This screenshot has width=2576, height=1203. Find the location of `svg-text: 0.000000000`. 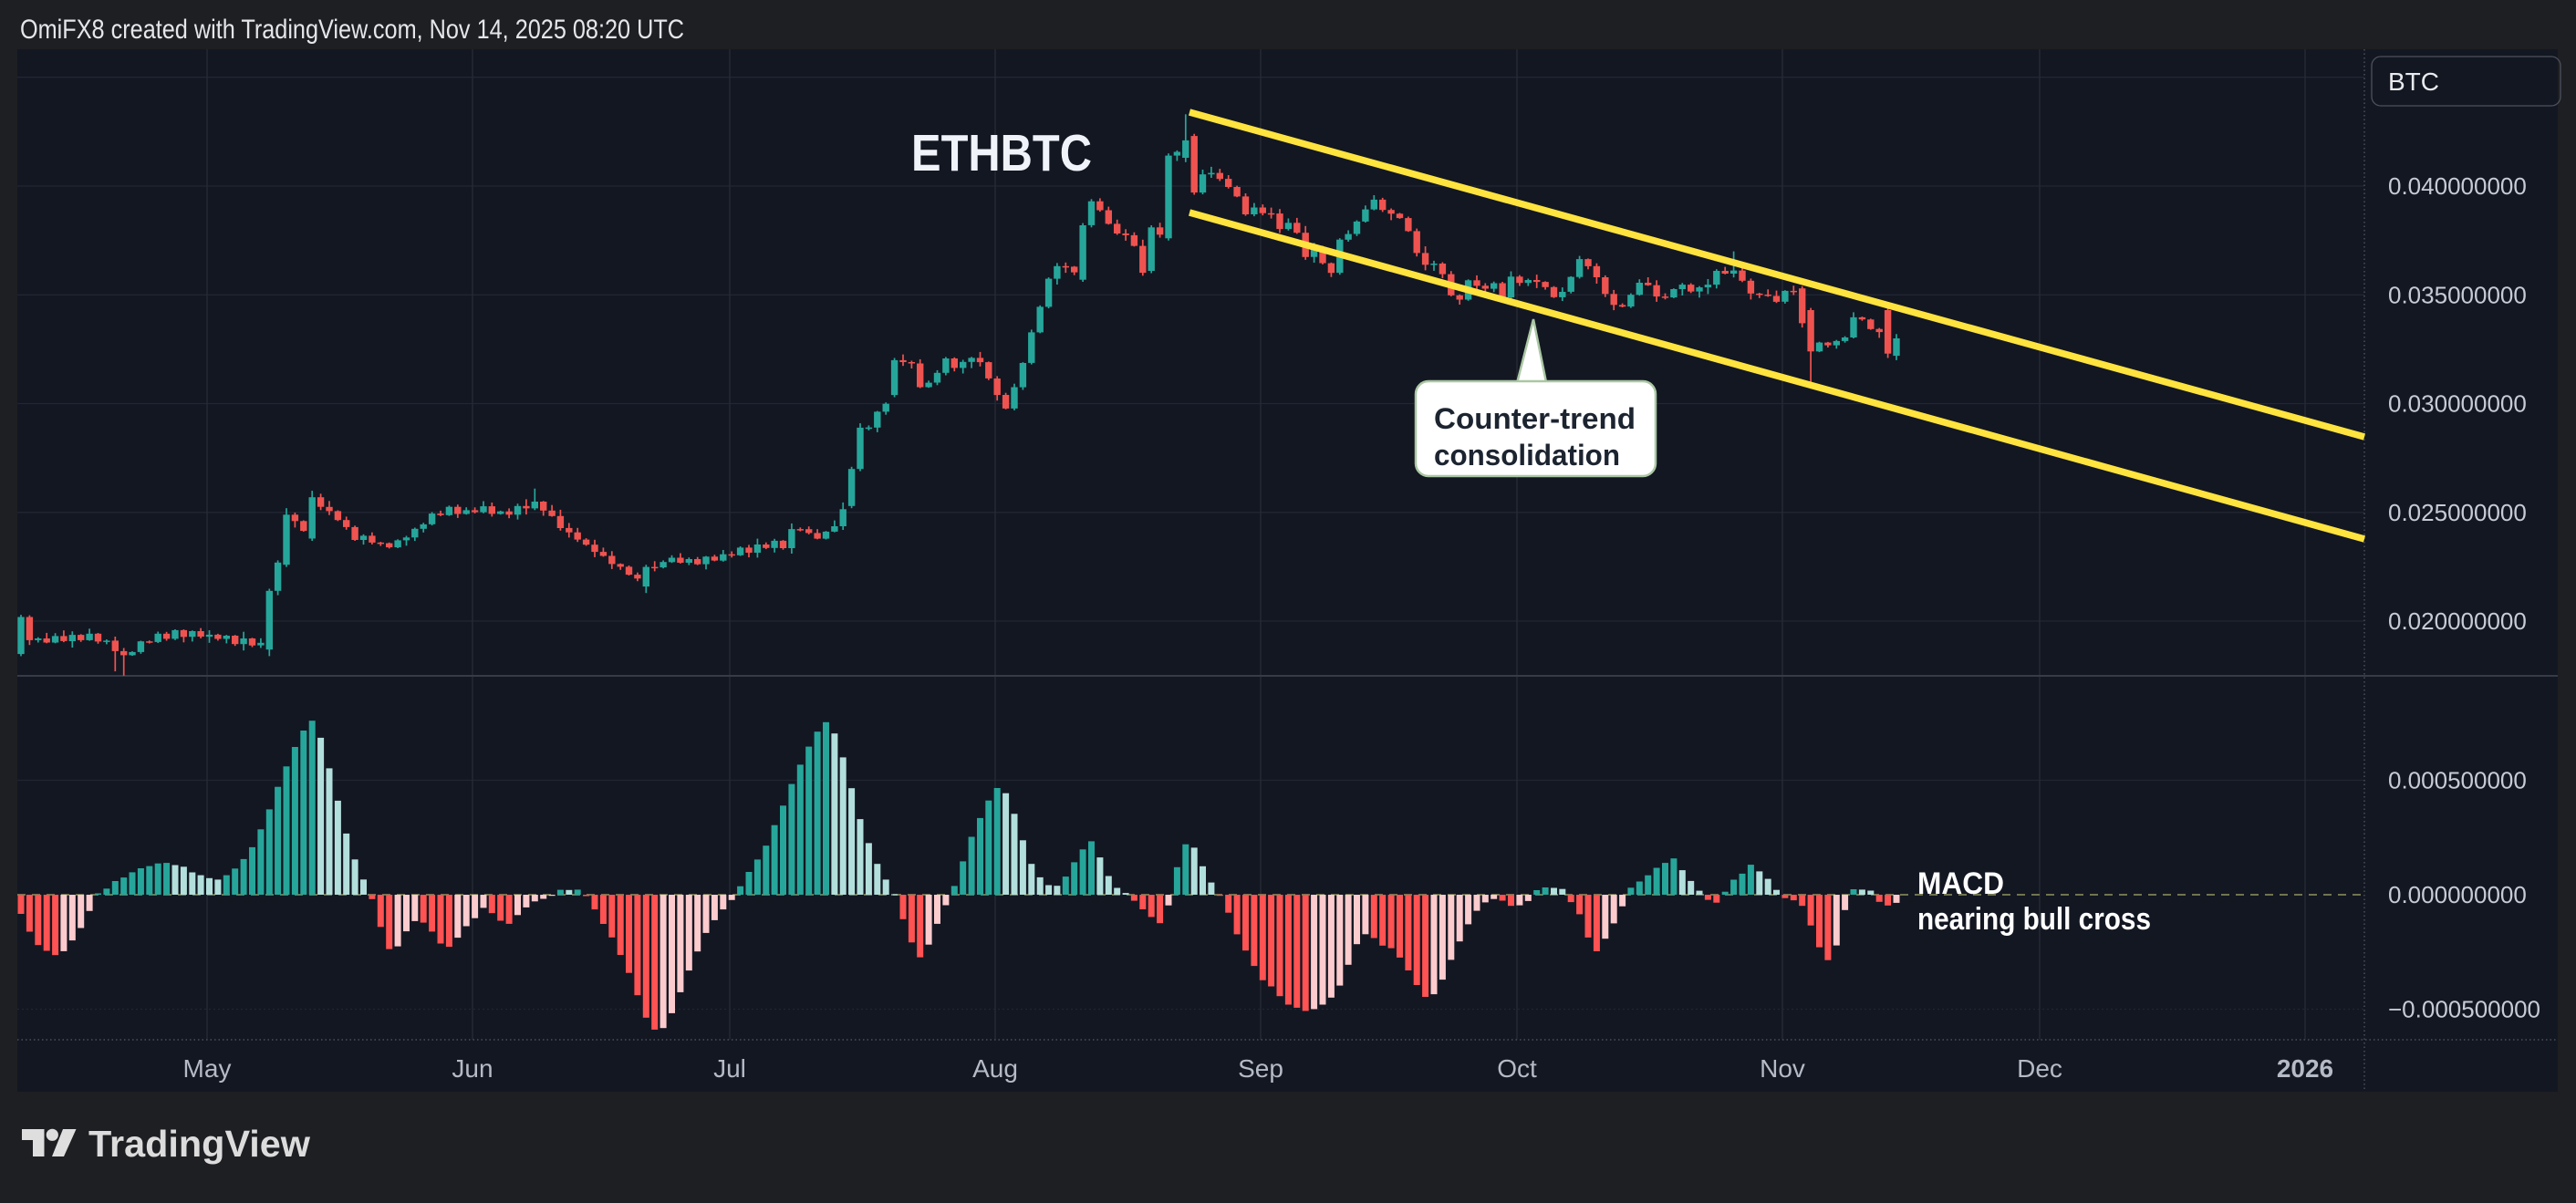

svg-text: 0.000000000 is located at coordinates (2458, 894).